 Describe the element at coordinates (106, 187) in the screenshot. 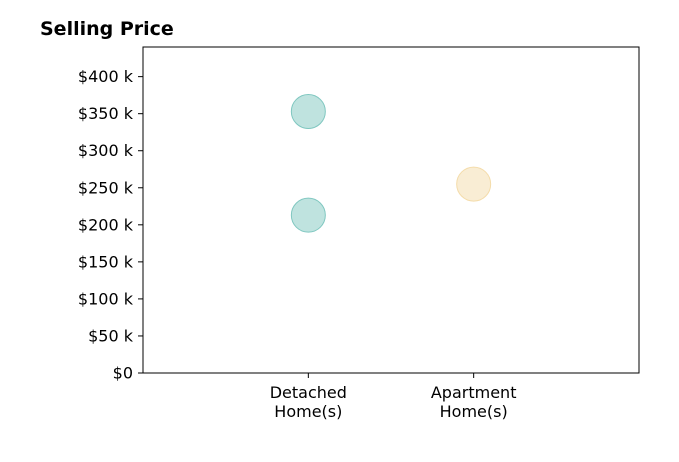

I see `y-tick-label: $250 k` at that location.